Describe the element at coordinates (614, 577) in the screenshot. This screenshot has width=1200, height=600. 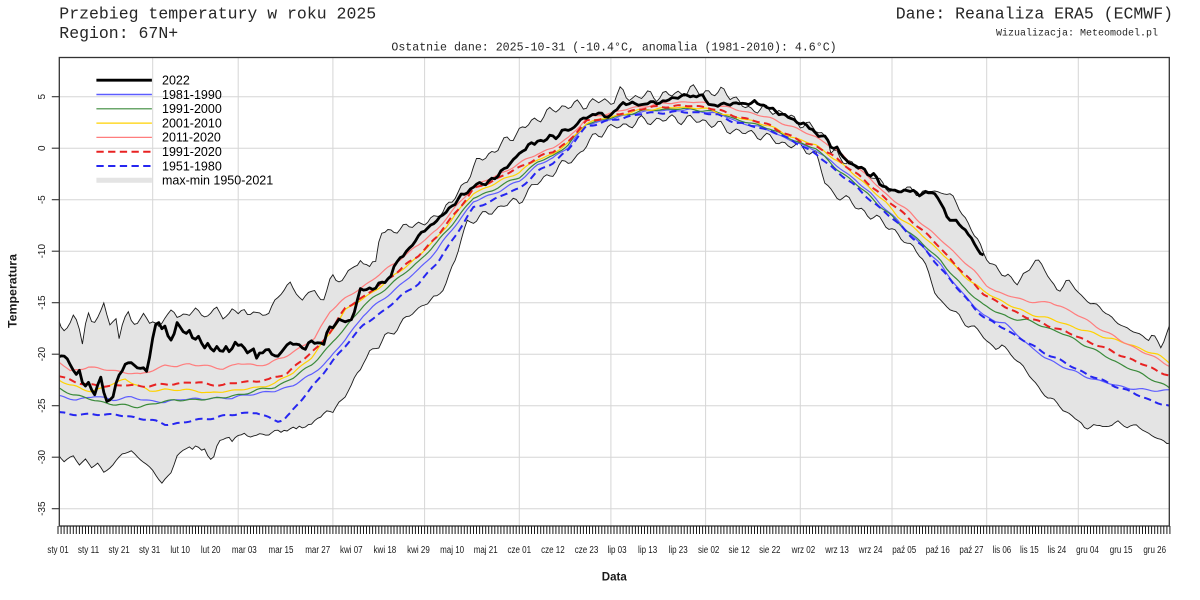
I see `svg-text: Data` at that location.